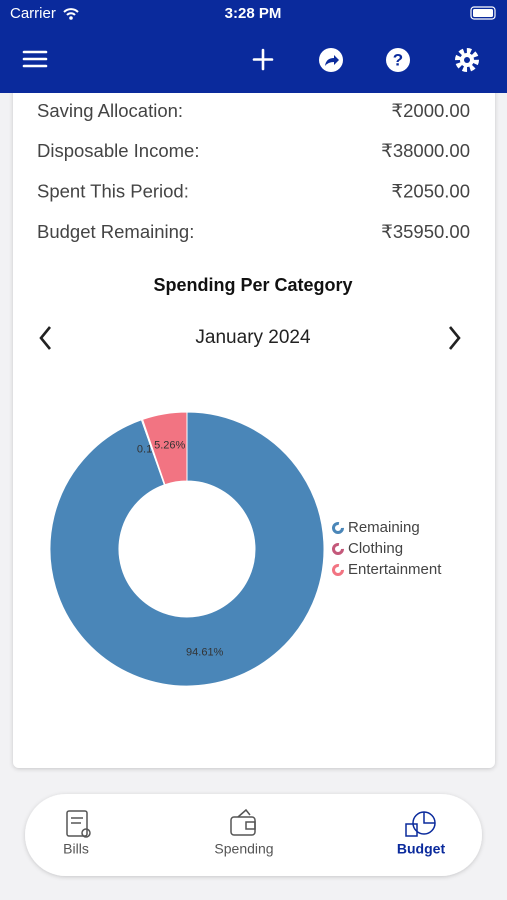  What do you see at coordinates (110, 110) in the screenshot?
I see `summary-label: Saving Allocation:` at bounding box center [110, 110].